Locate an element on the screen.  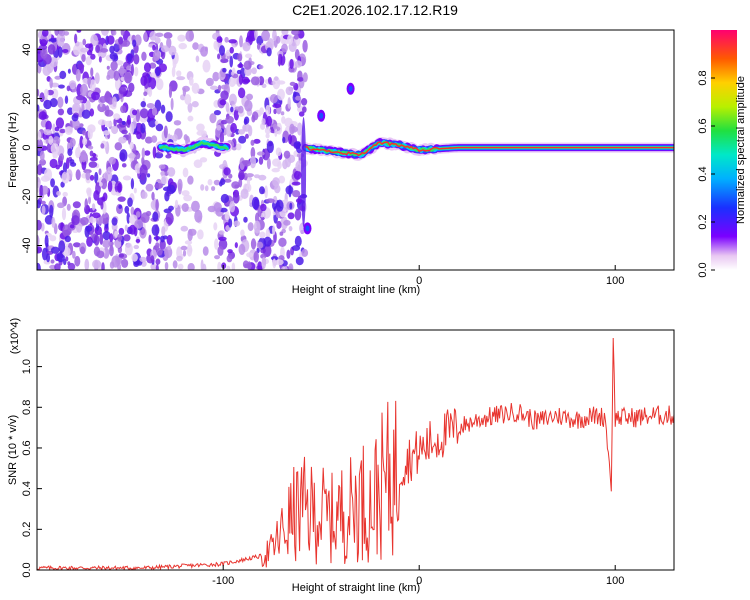
colorbar-tick-label: 0.2 is located at coordinates (703, 221).